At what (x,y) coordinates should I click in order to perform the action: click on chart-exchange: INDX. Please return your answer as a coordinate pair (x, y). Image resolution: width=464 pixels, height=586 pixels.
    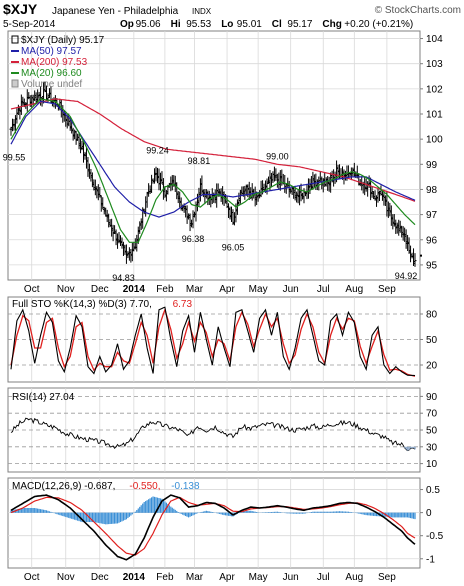
    Looking at the image, I should click on (202, 11).